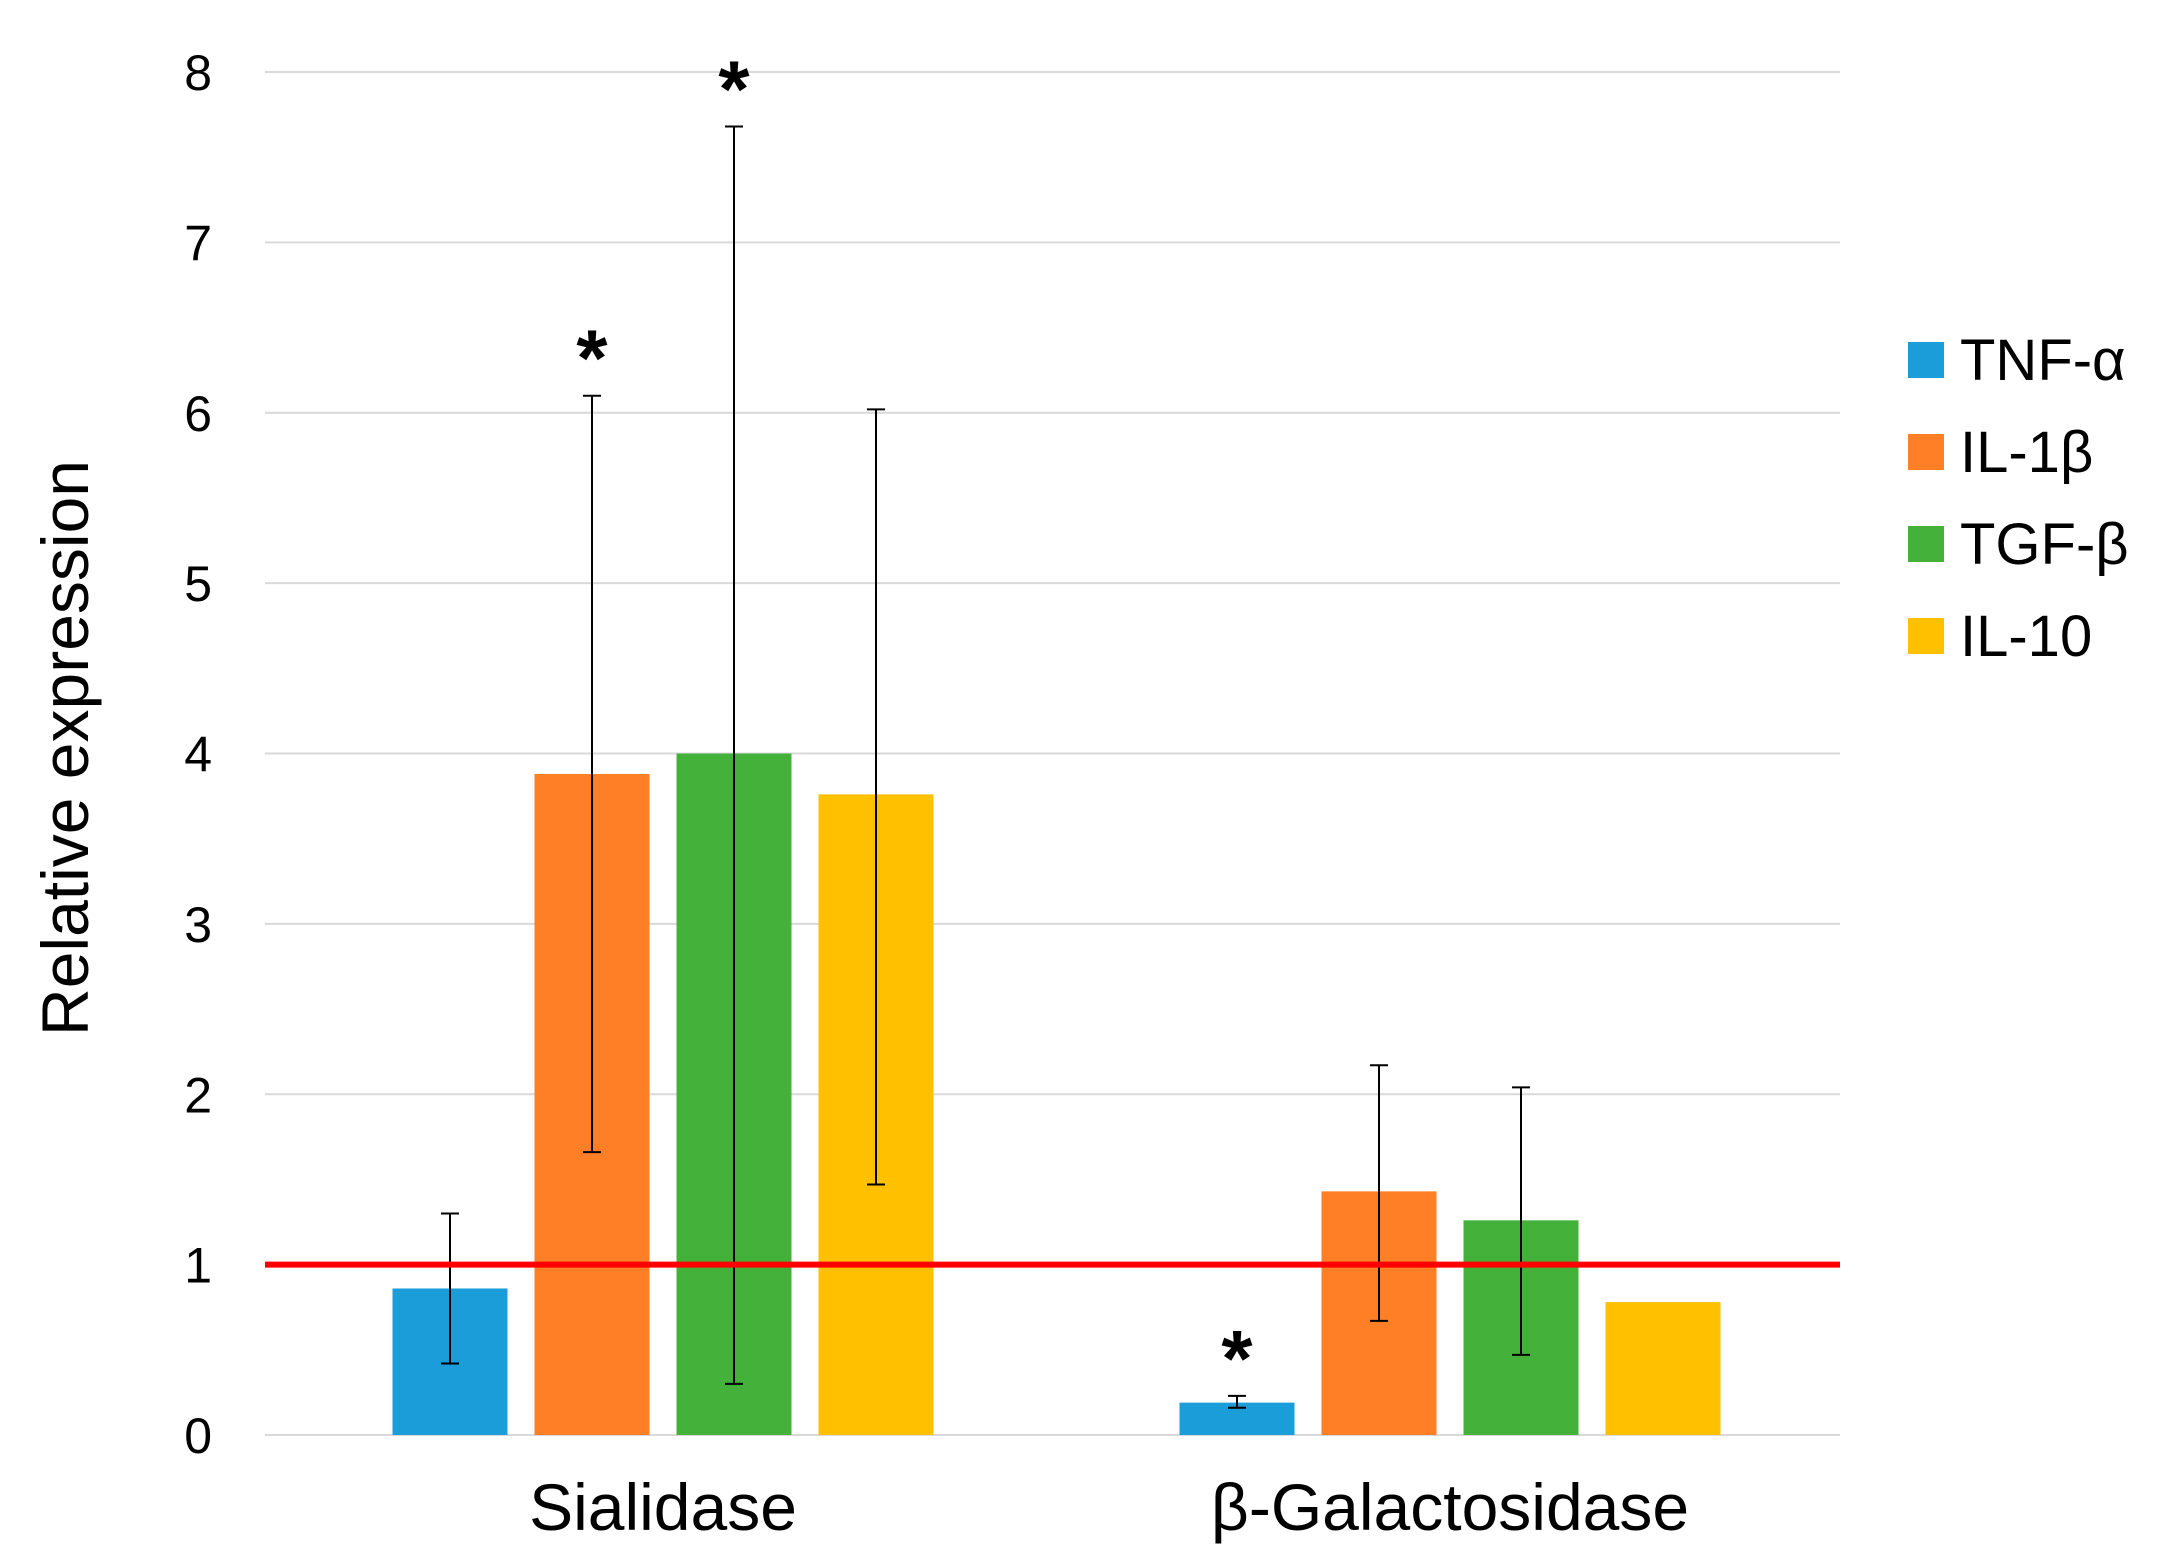 The height and width of the screenshot is (1568, 2160). What do you see at coordinates (198, 584) in the screenshot?
I see `y-tick-label: 5` at bounding box center [198, 584].